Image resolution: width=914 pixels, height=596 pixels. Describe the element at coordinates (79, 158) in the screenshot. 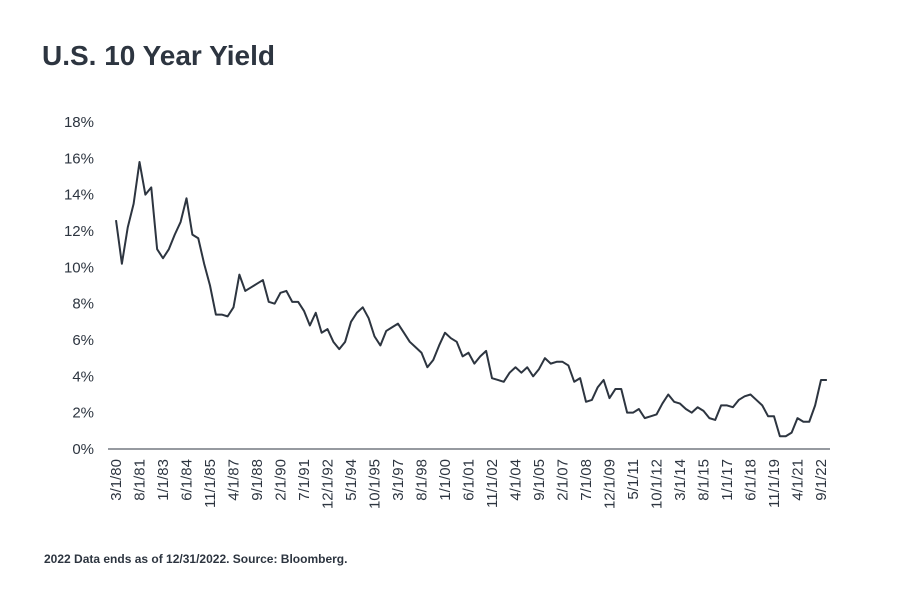

I see `y-tick-label: 16%` at that location.